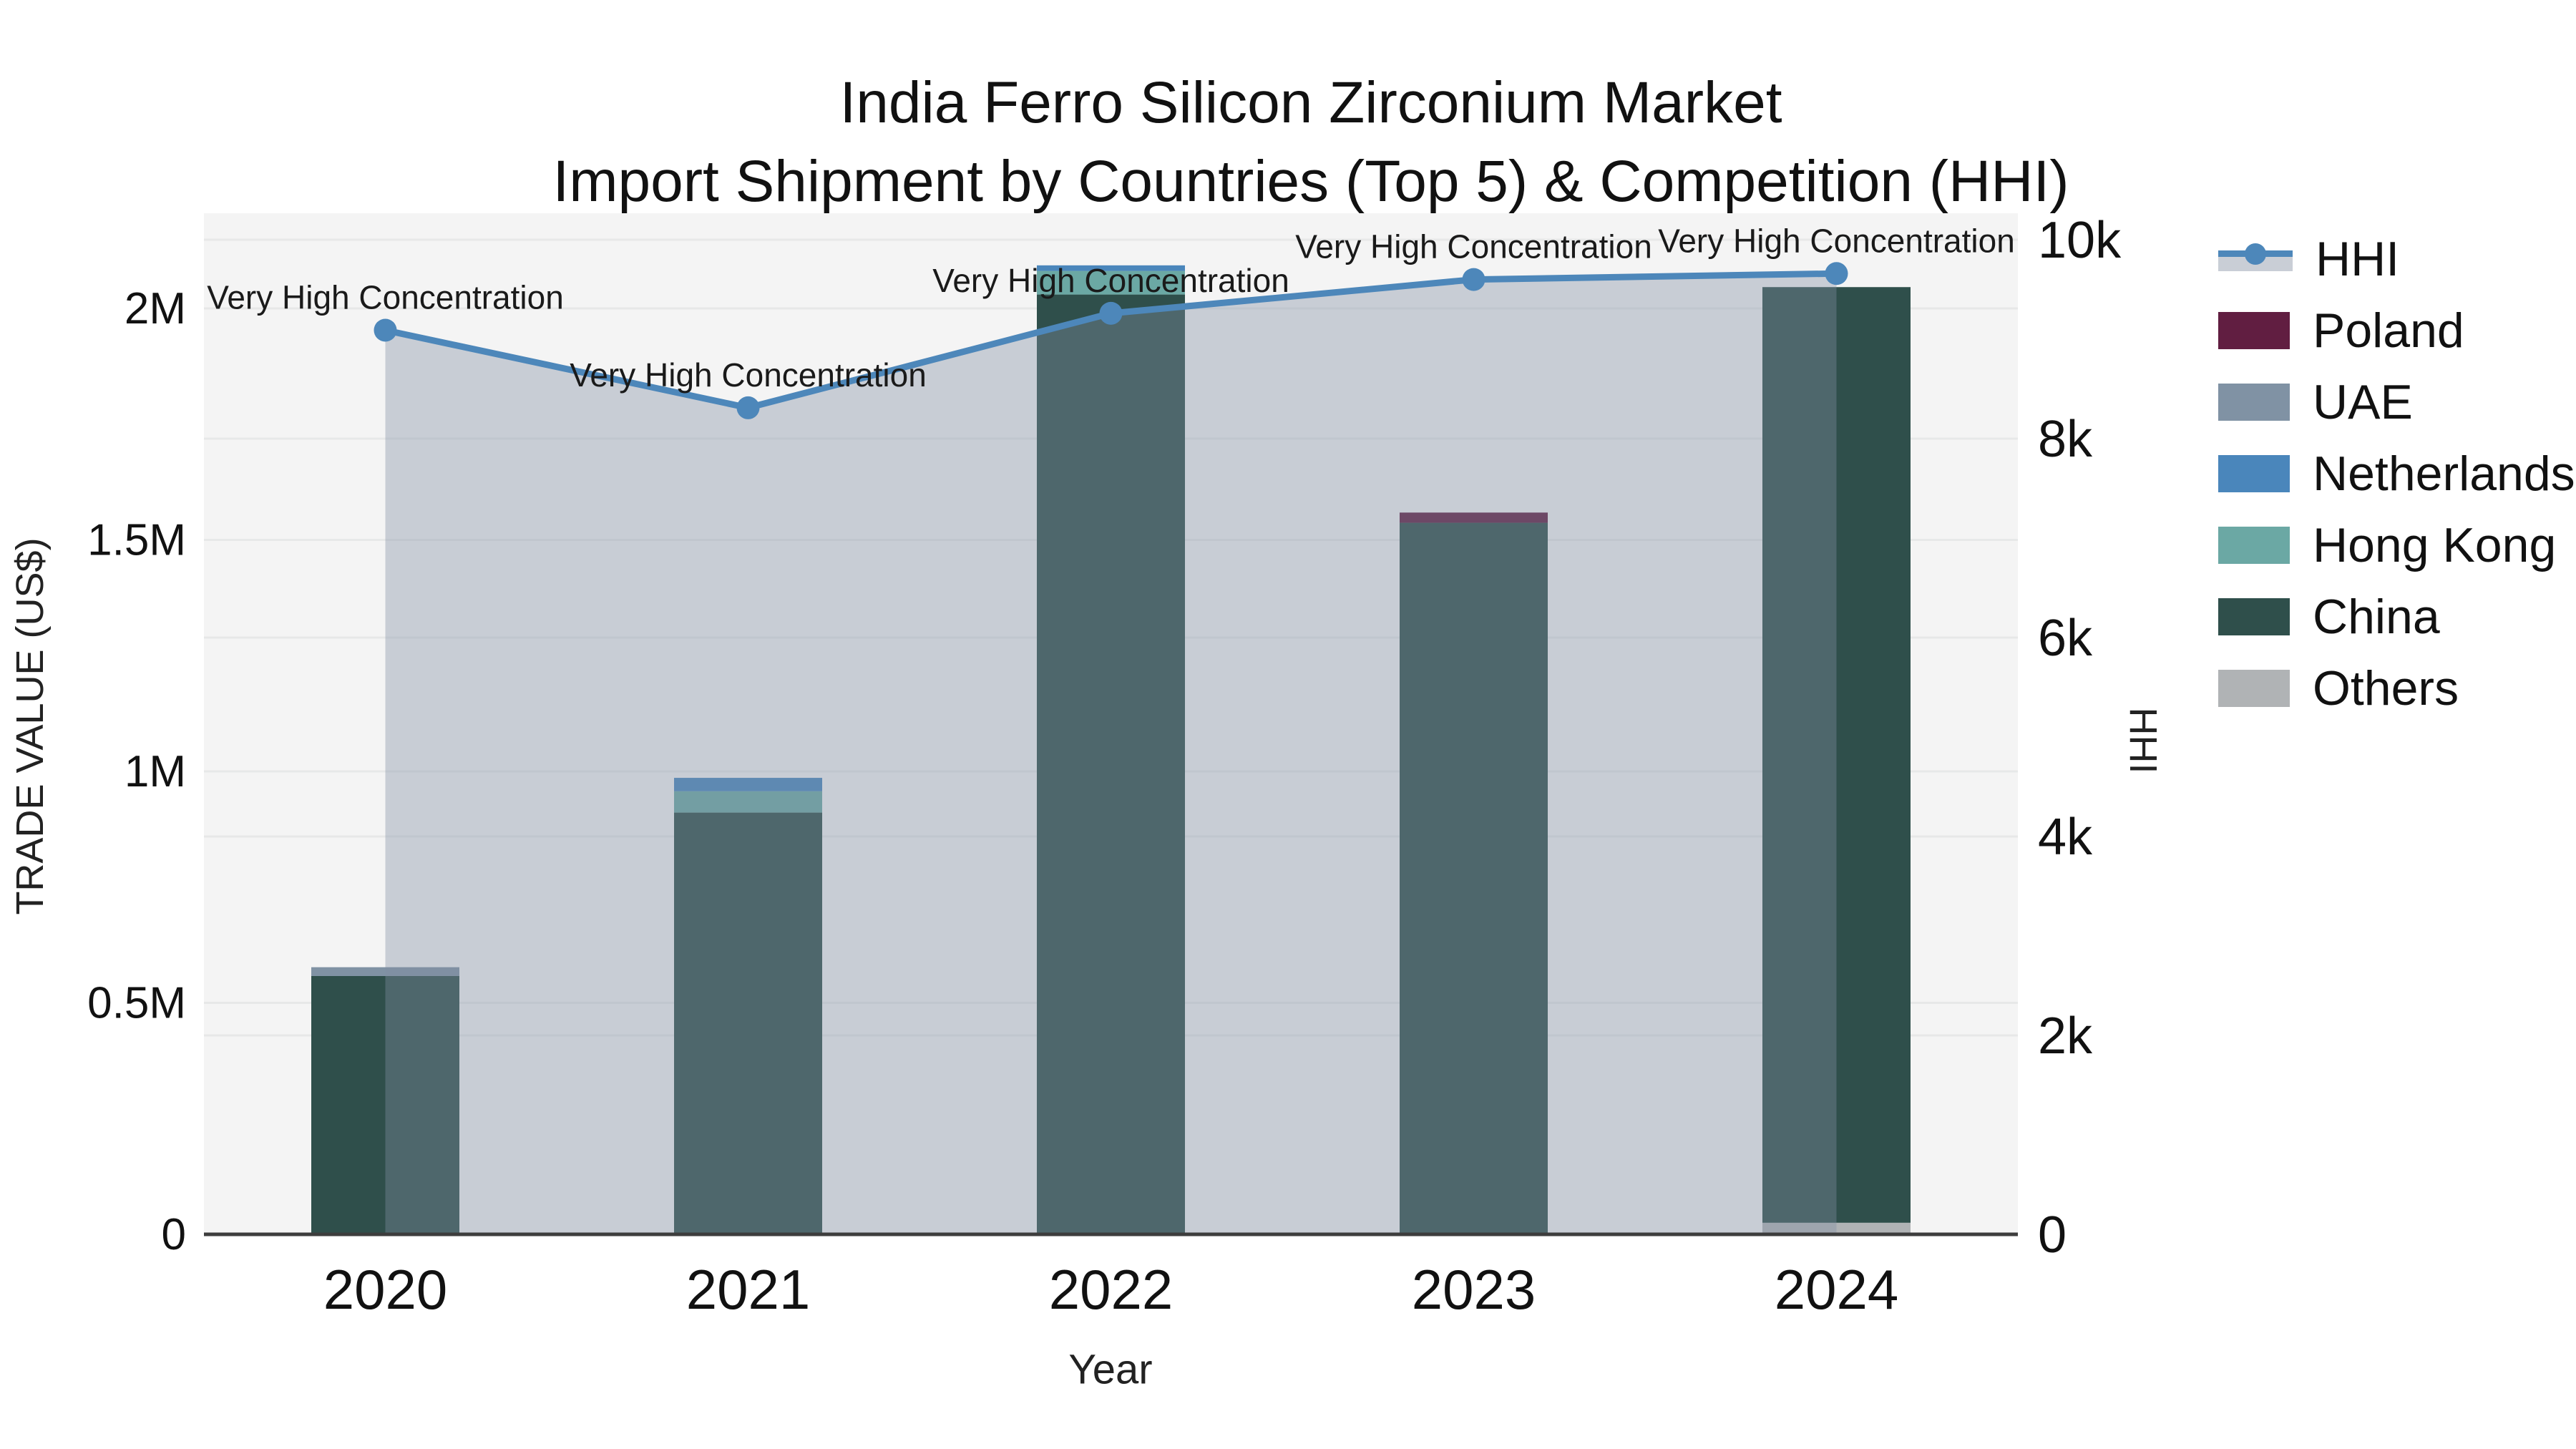  I want to click on annotation-2020: Very High Concentration, so click(385, 297).